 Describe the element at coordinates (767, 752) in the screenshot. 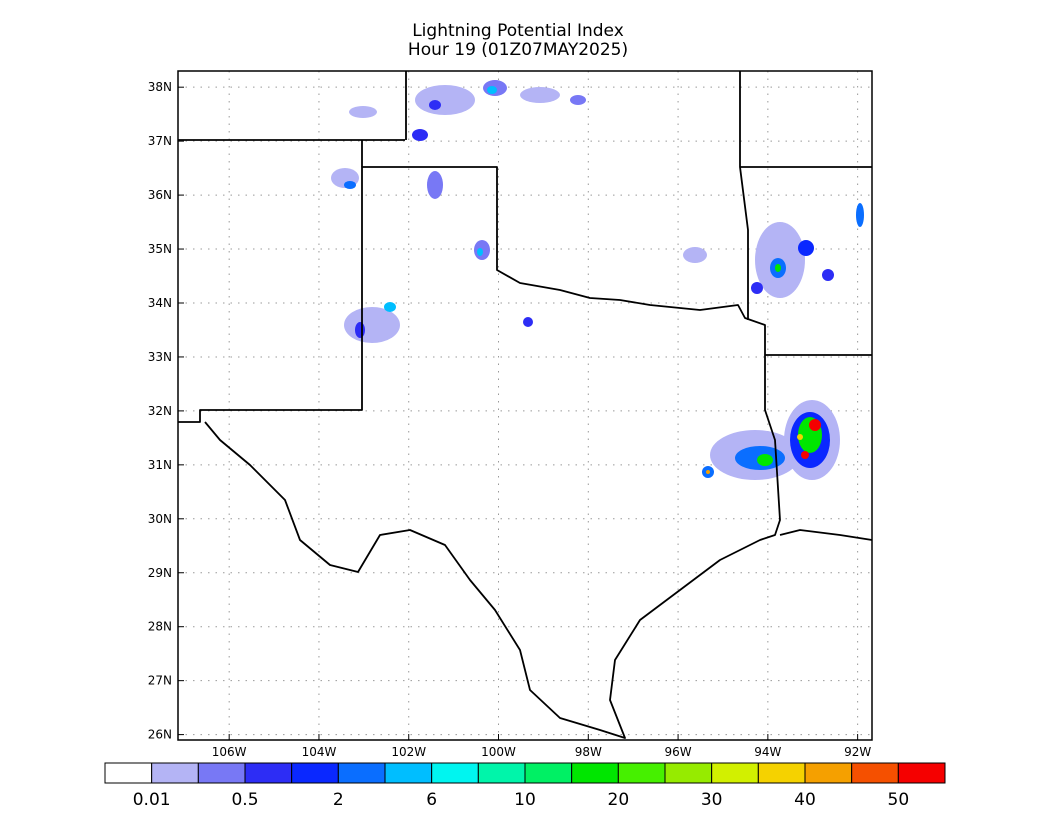

I see `lon-label: 94W` at that location.